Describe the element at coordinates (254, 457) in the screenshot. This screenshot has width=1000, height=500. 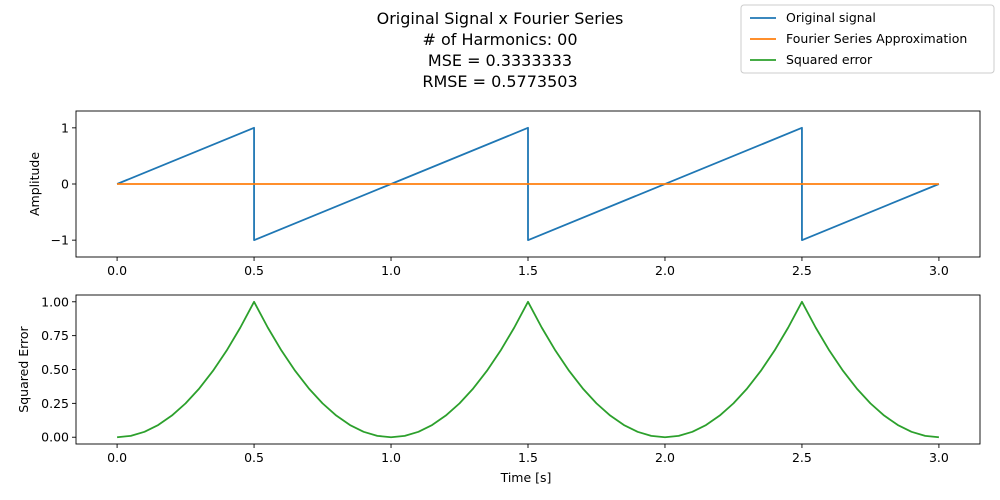
I see `error-x-tick-label: 0.5` at that location.